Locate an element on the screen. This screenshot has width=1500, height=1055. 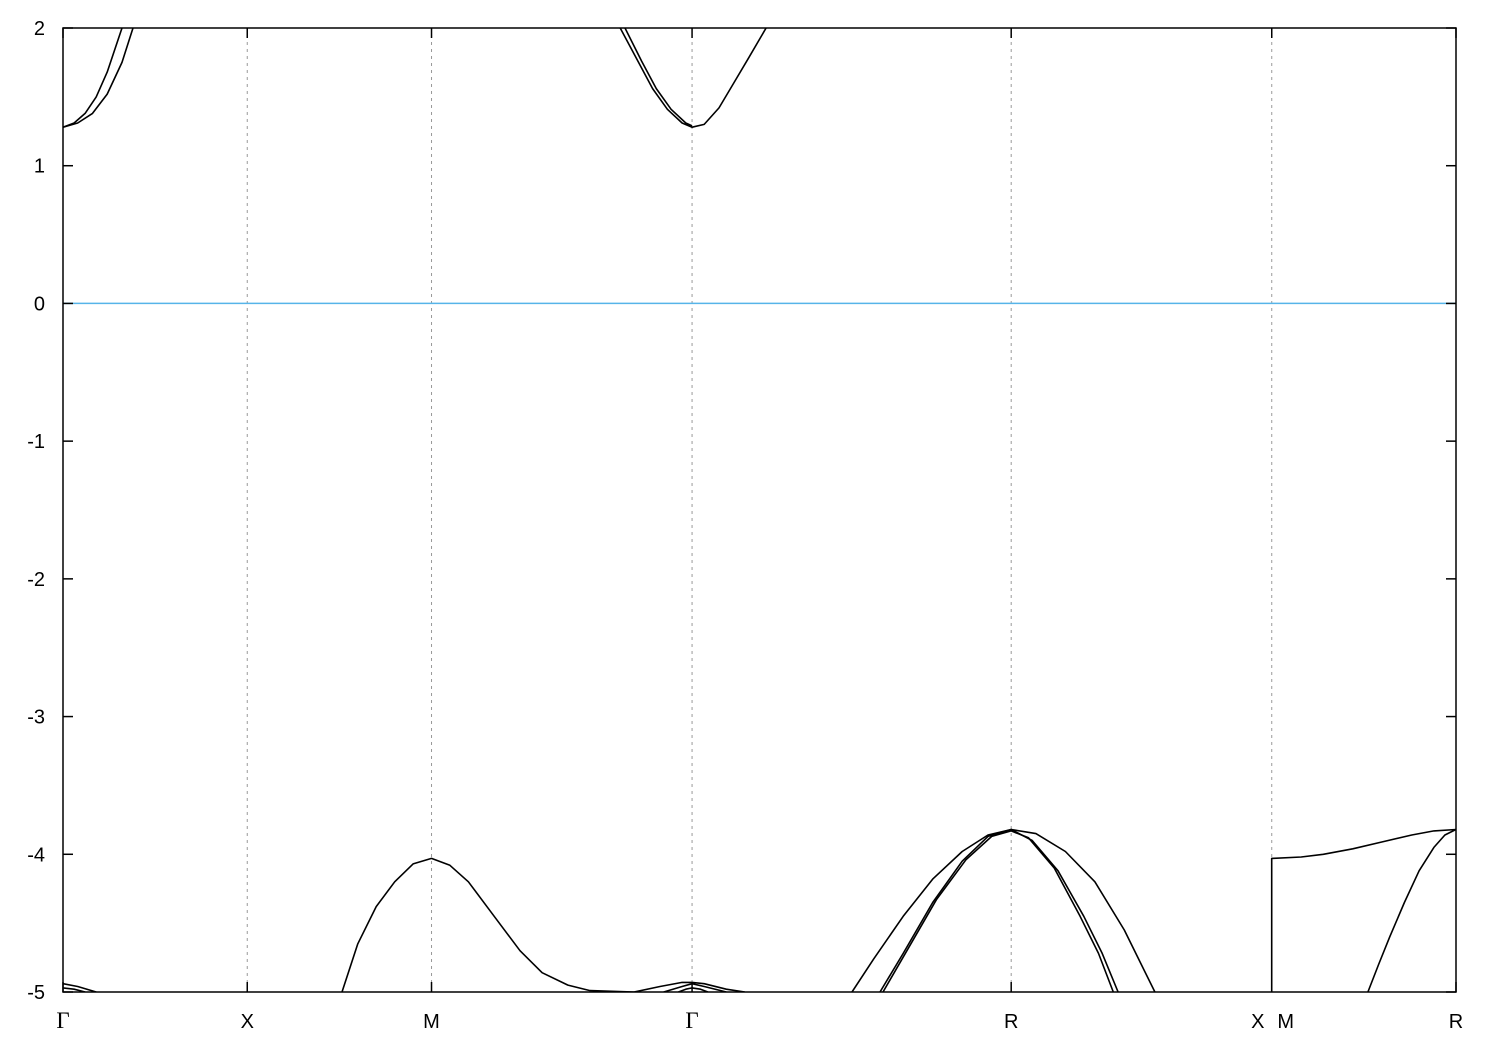
y-tick-label: 1 is located at coordinates (39, 167).